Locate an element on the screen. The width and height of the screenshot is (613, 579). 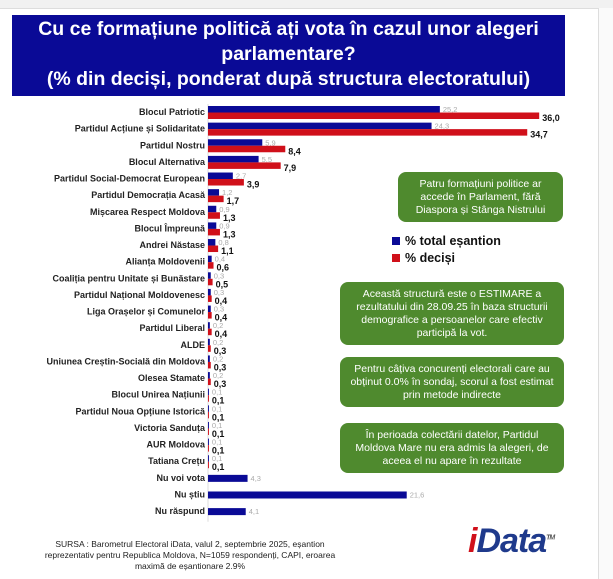
category-label: Nu știu is located at coordinates (190, 494).